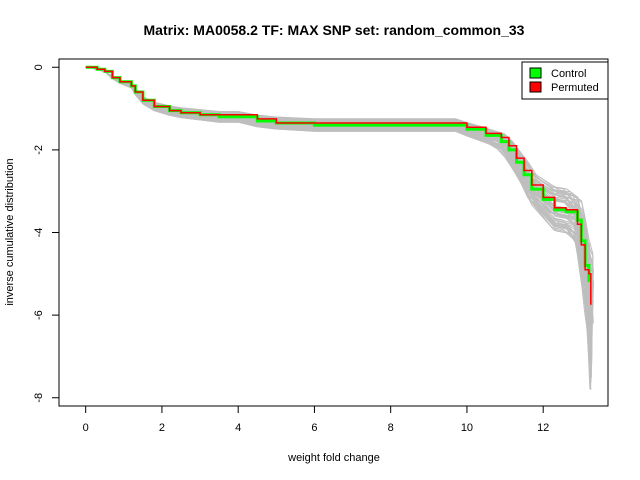 The height and width of the screenshot is (480, 640). What do you see at coordinates (39, 233) in the screenshot?
I see `y-tick-label: -4` at bounding box center [39, 233].